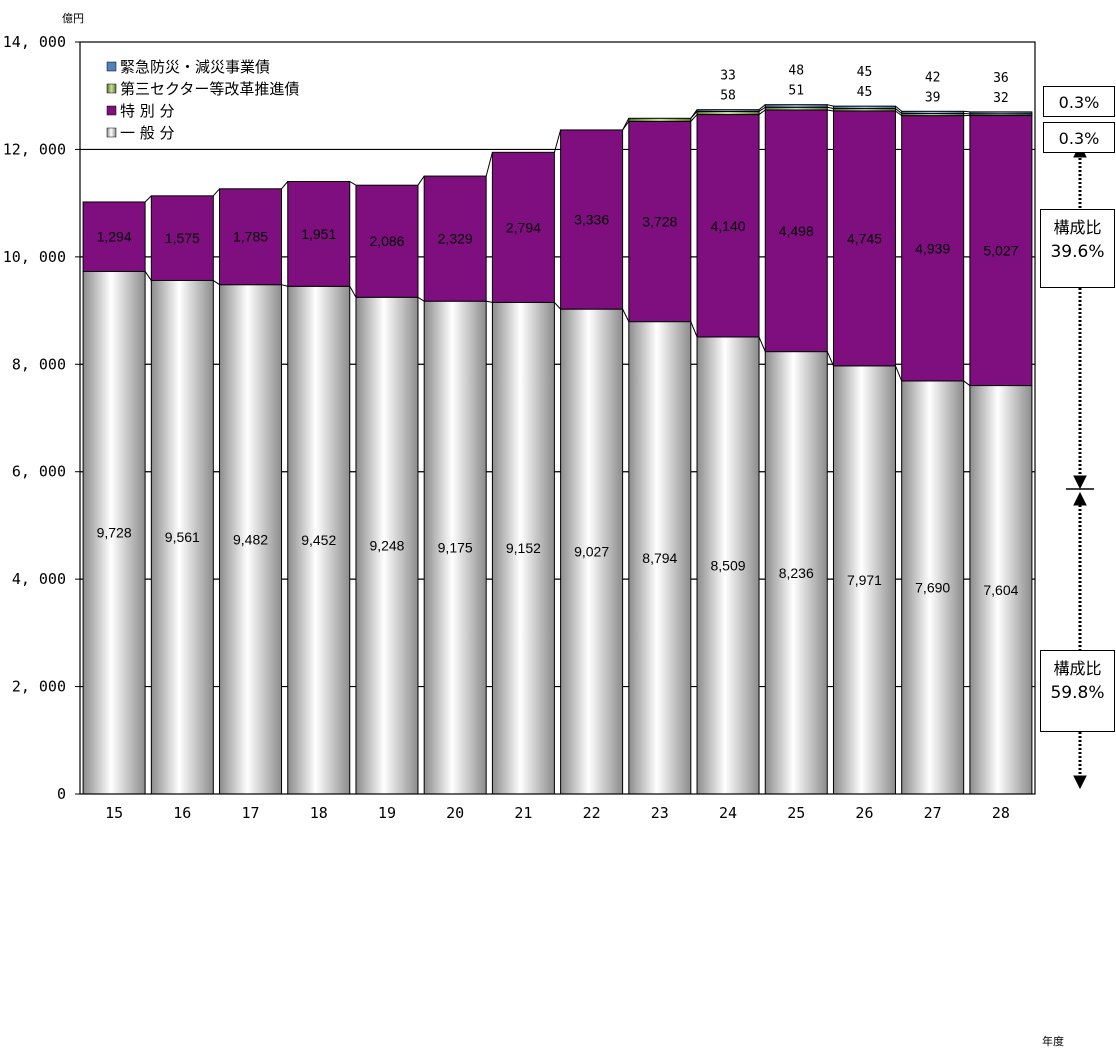  Describe the element at coordinates (1077, 693) in the screenshot. I see `ratio-ippan-value: 59.8%` at that location.